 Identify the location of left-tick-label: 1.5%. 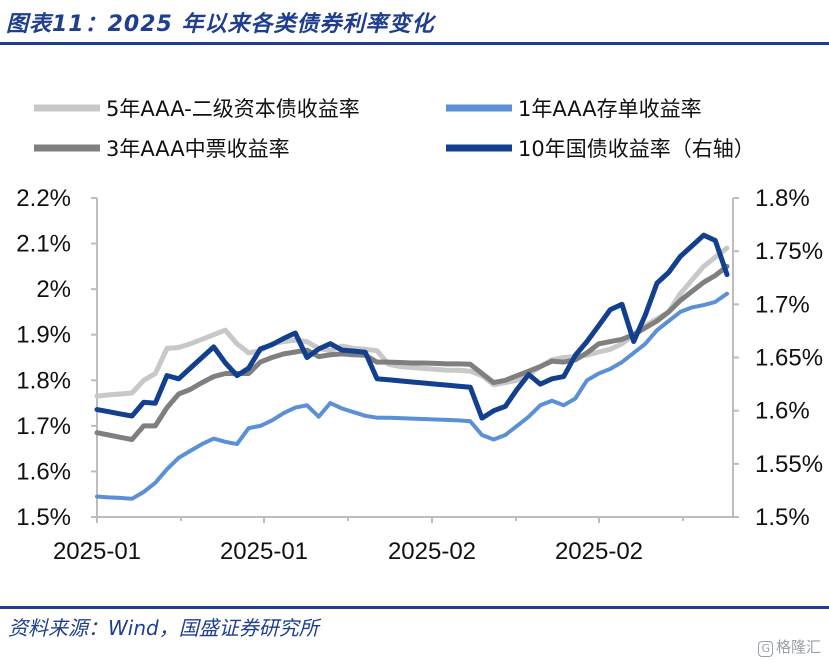
(43, 517).